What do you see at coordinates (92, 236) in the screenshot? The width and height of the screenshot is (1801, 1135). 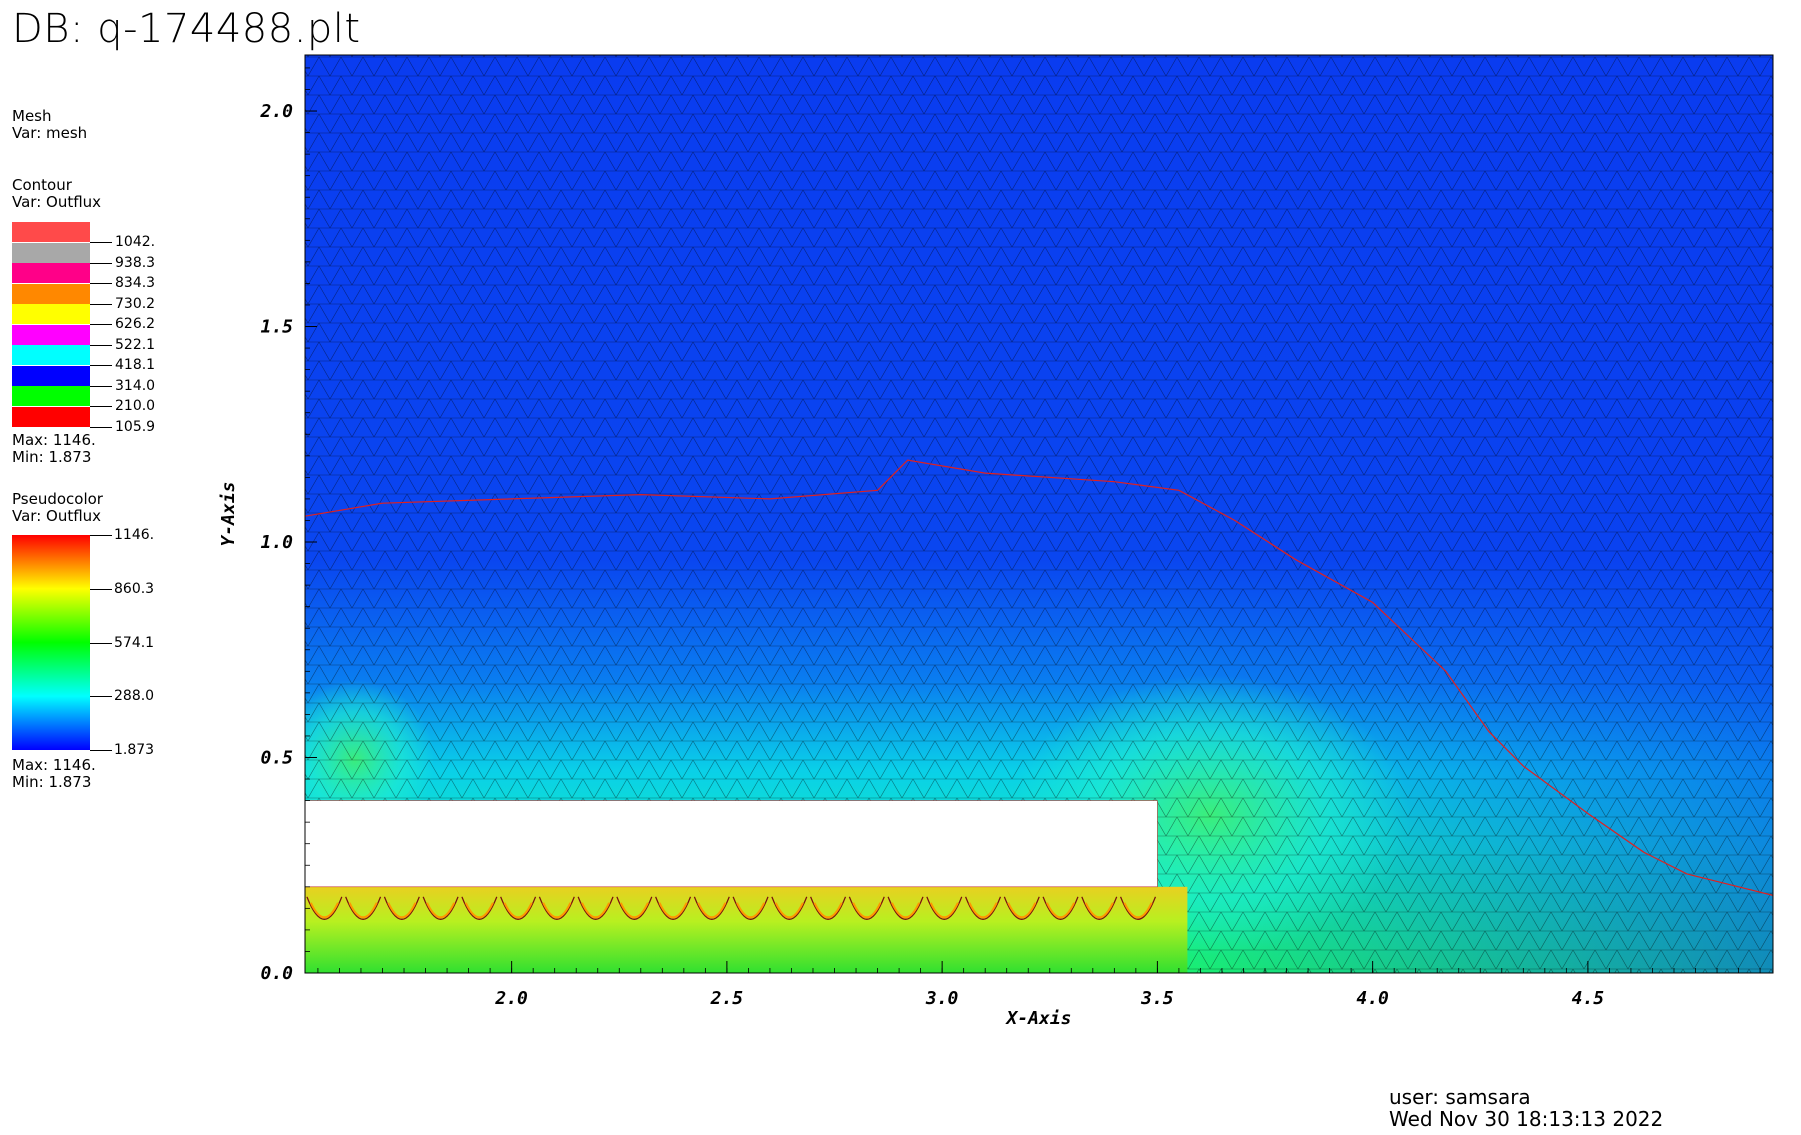 I see `contour-level-row: 1042.` at bounding box center [92, 236].